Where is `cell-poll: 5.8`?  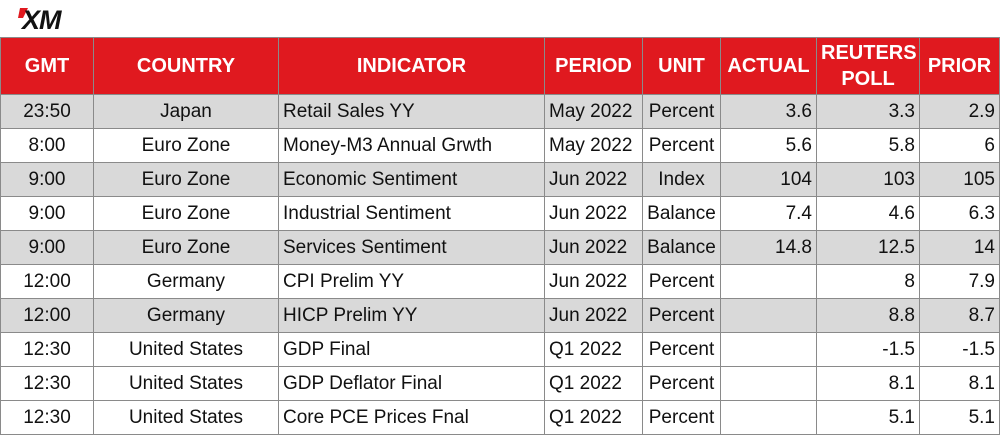
cell-poll: 5.8 is located at coordinates (868, 145).